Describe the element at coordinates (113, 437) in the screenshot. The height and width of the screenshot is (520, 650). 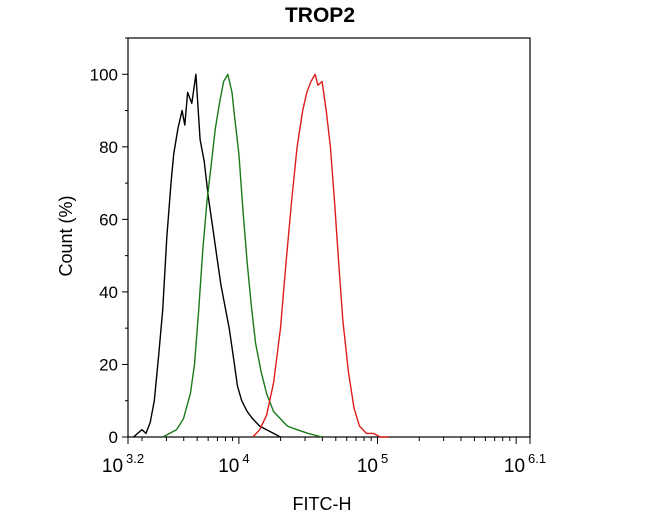
I see `y-tick-label: 0` at that location.